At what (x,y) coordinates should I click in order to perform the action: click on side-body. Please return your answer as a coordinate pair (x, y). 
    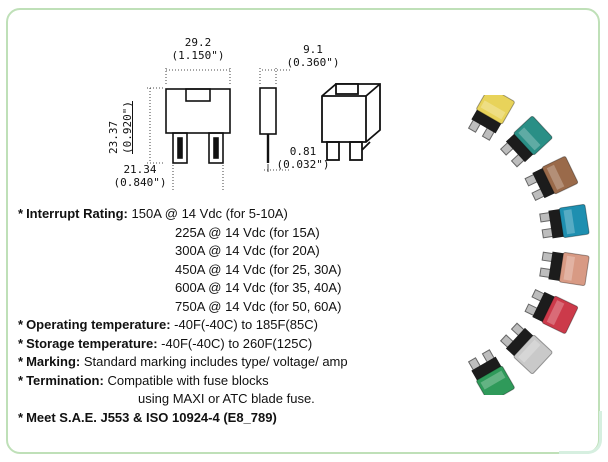
    Looking at the image, I should click on (268, 111).